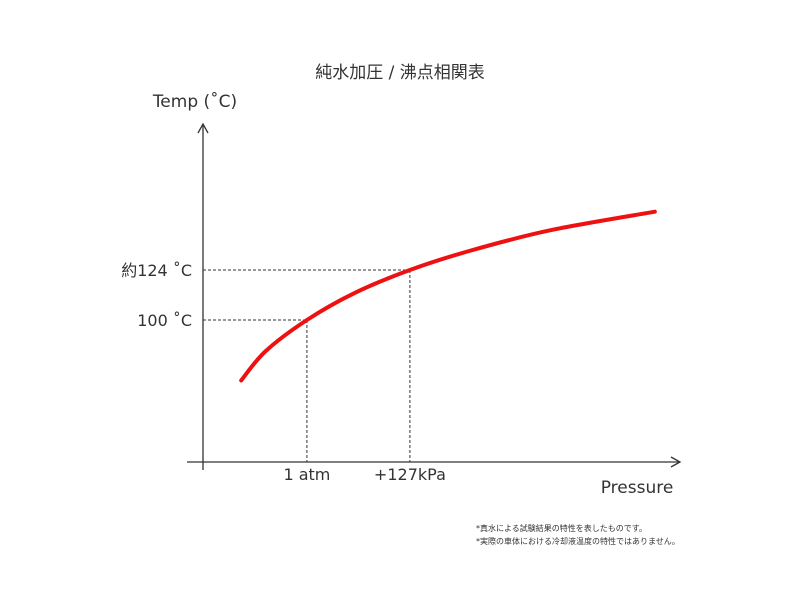  What do you see at coordinates (561, 528) in the screenshot?
I see `footnote-1: *真水による試験結果の特性を表したものです。` at bounding box center [561, 528].